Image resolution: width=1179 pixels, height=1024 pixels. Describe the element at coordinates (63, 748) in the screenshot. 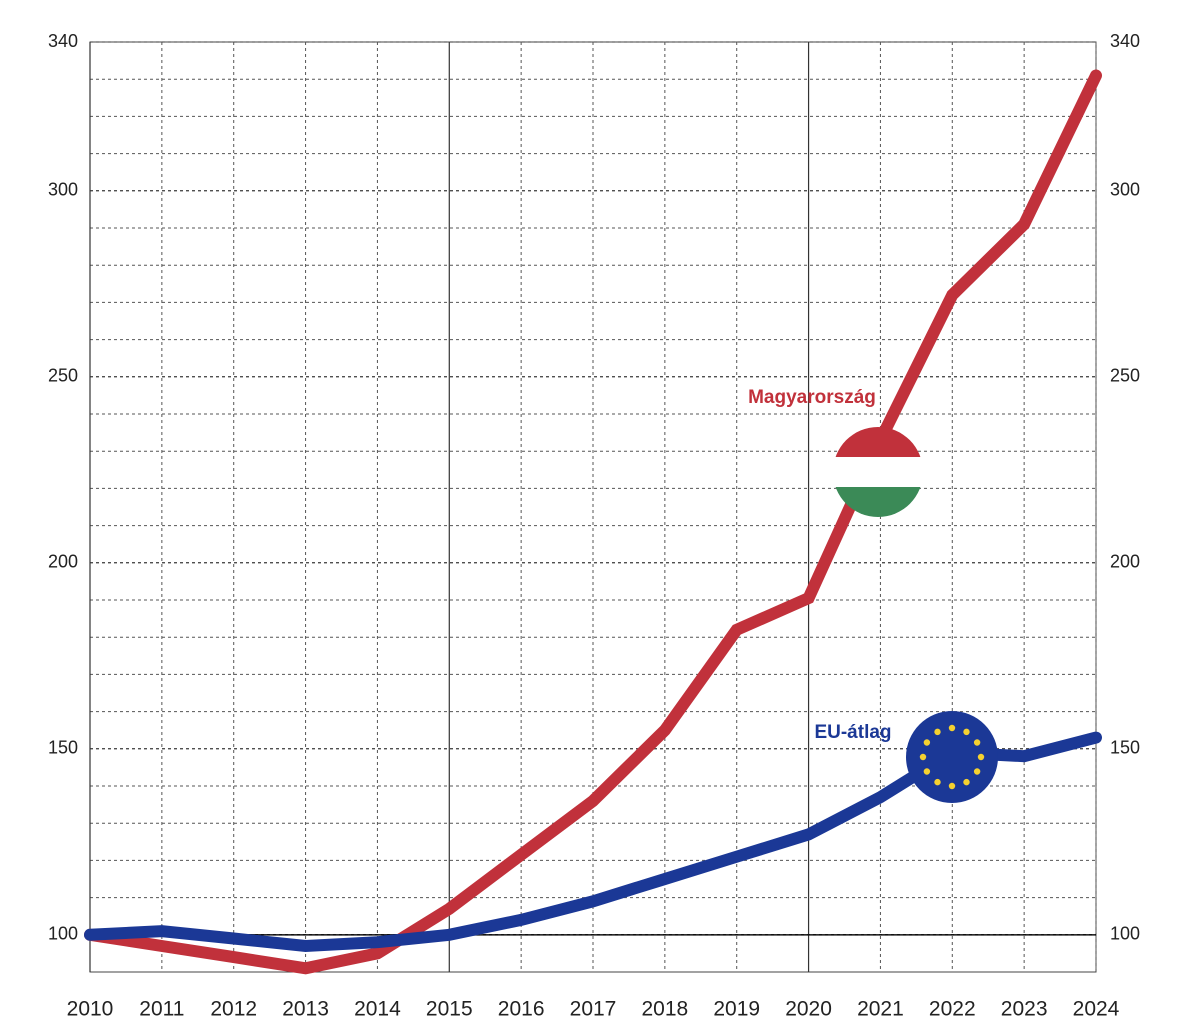

I see `y-tick-label: 150` at that location.